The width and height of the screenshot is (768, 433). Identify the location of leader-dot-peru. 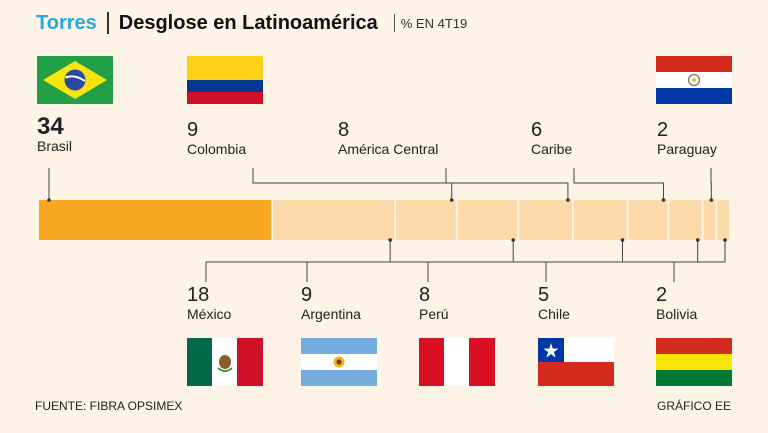
(622, 240).